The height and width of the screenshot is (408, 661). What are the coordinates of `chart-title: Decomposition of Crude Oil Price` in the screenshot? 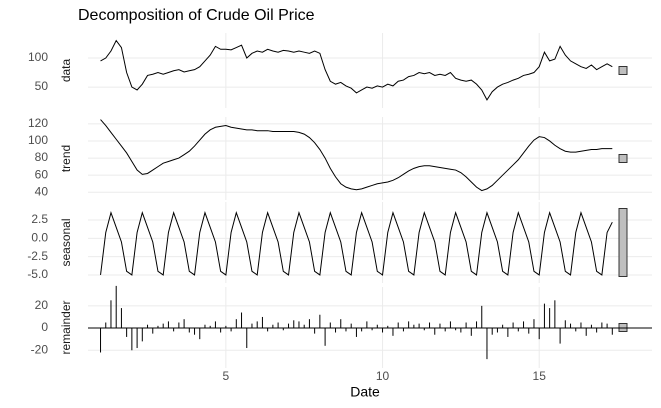 It's located at (196, 15).